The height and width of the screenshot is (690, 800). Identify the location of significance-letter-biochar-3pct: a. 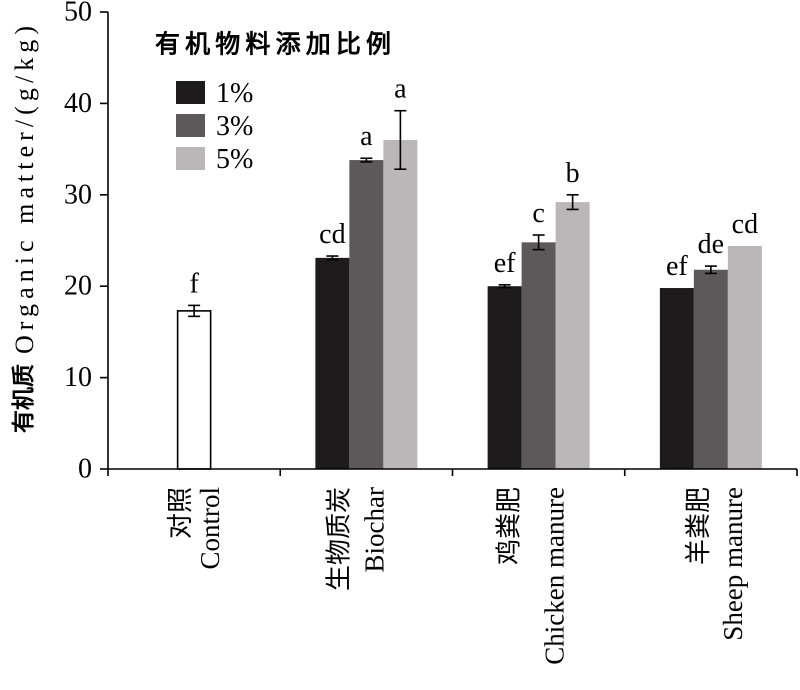
(366, 136).